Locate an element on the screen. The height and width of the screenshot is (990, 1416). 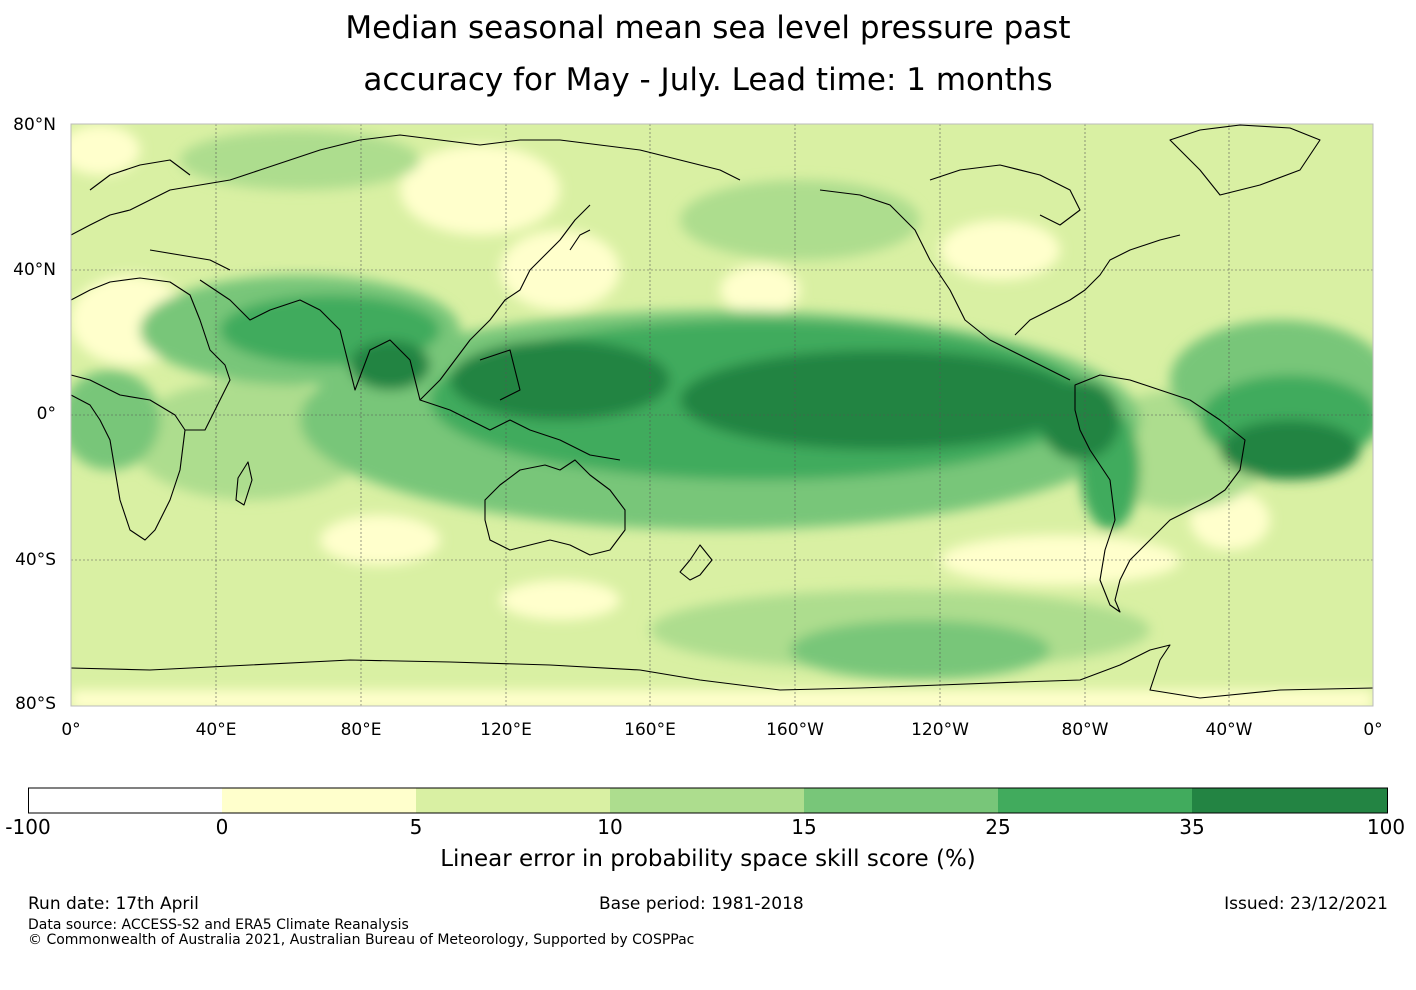
lat-label-40n: 40°N is located at coordinates (34, 270).